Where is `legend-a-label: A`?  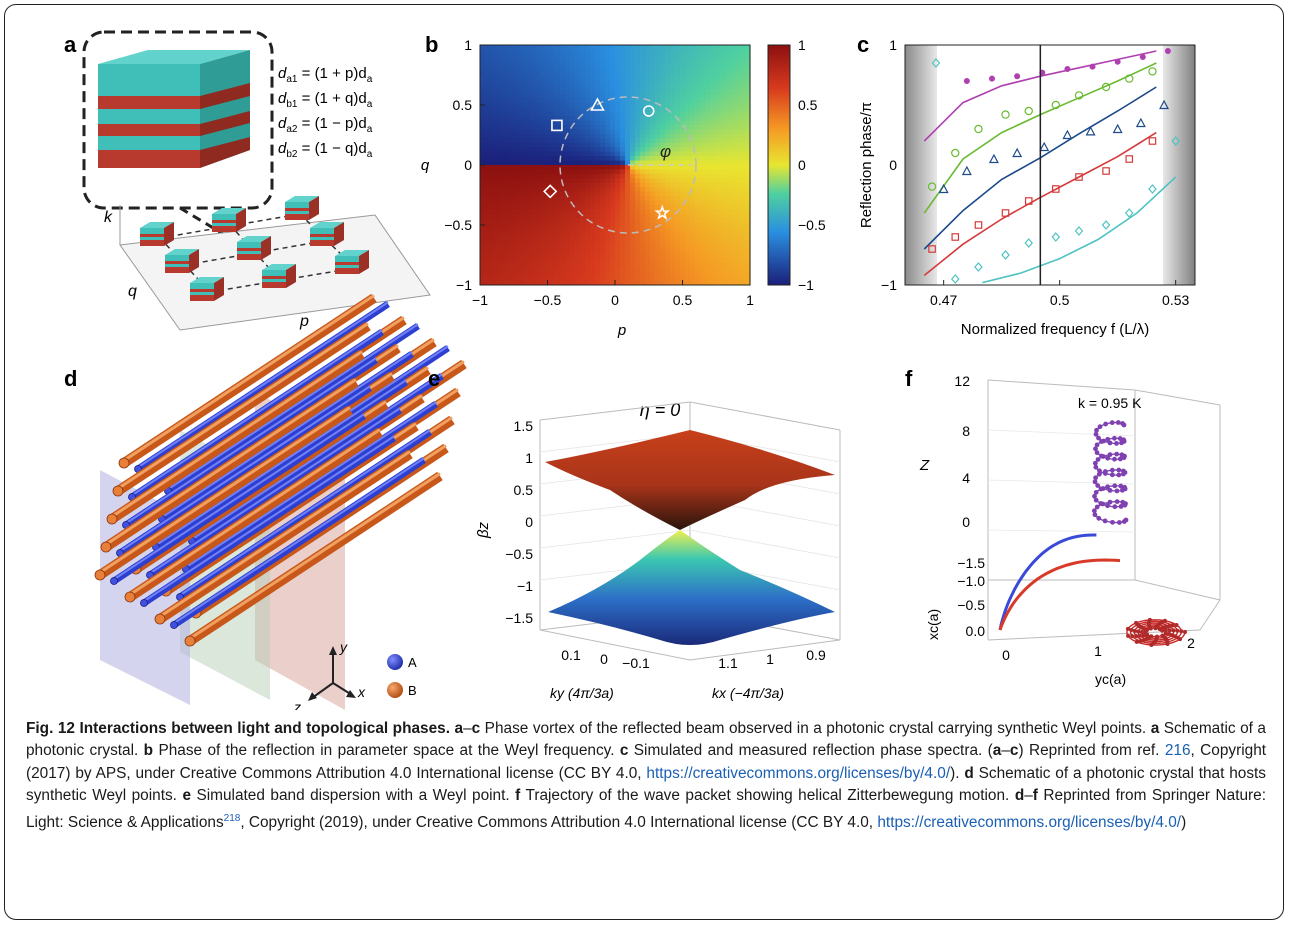 legend-a-label: A is located at coordinates (412, 662).